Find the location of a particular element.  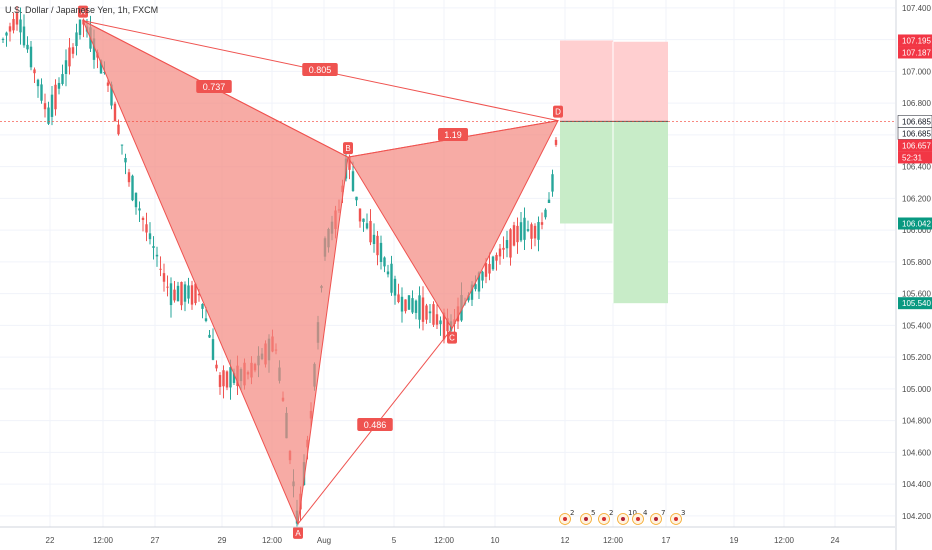

price-tick-label: 106.800 is located at coordinates (916, 103).